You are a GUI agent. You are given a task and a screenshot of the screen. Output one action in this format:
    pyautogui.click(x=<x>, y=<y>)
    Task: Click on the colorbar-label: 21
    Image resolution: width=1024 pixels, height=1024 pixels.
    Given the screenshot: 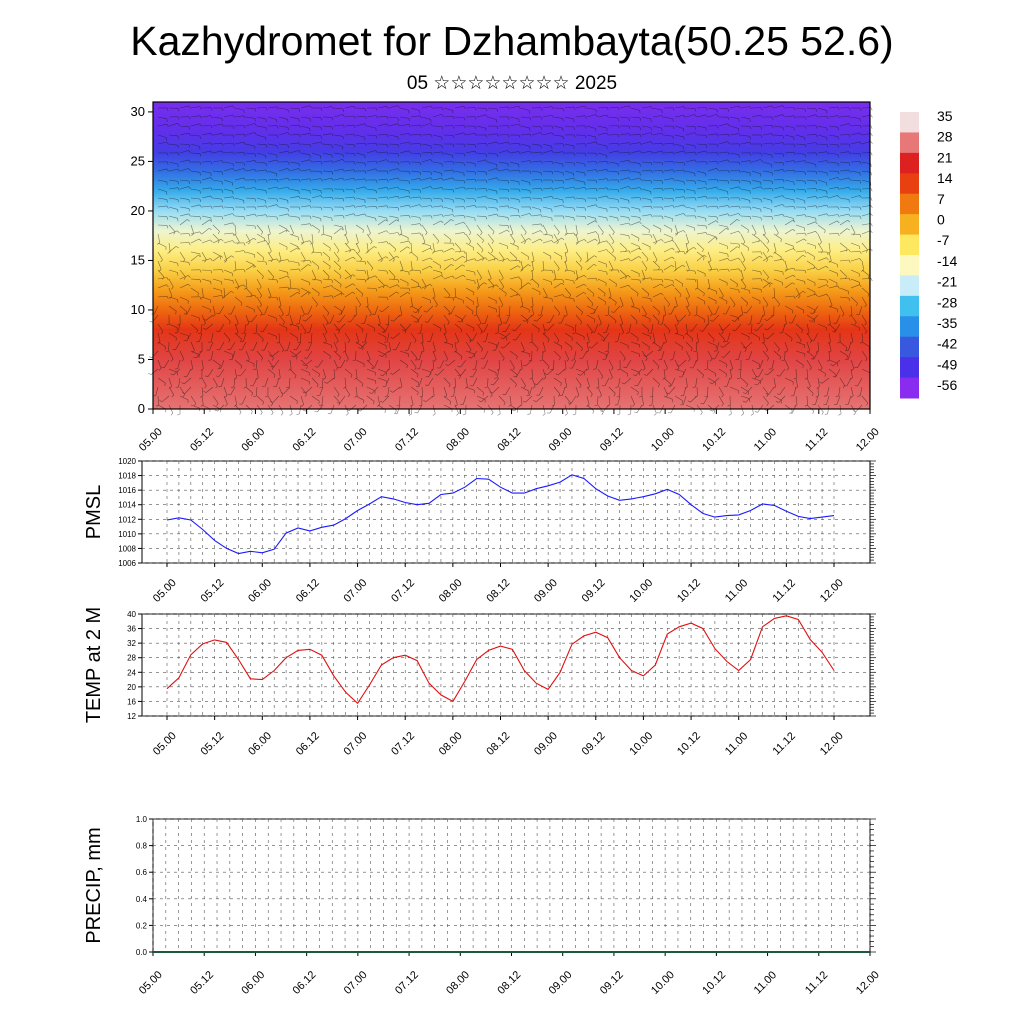 What is the action you would take?
    pyautogui.click(x=945, y=157)
    